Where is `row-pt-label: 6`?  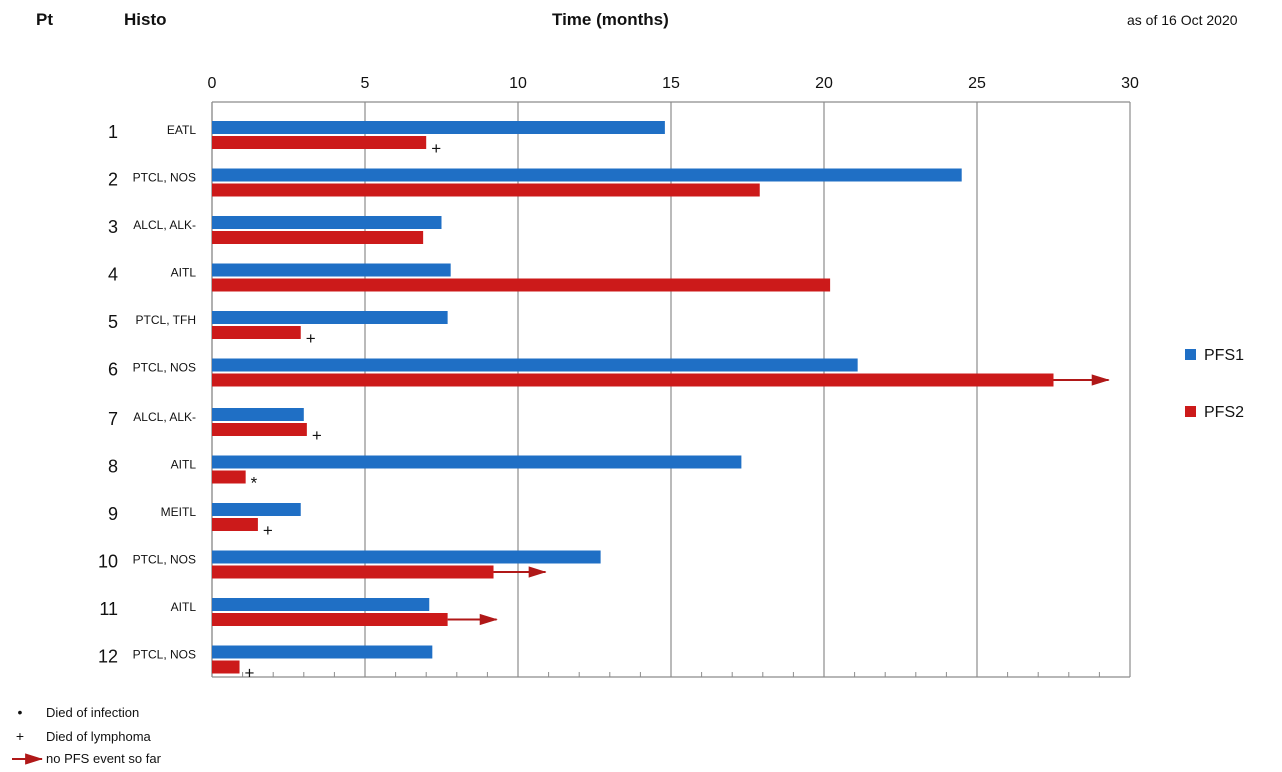
row-pt-label: 6 is located at coordinates (113, 370).